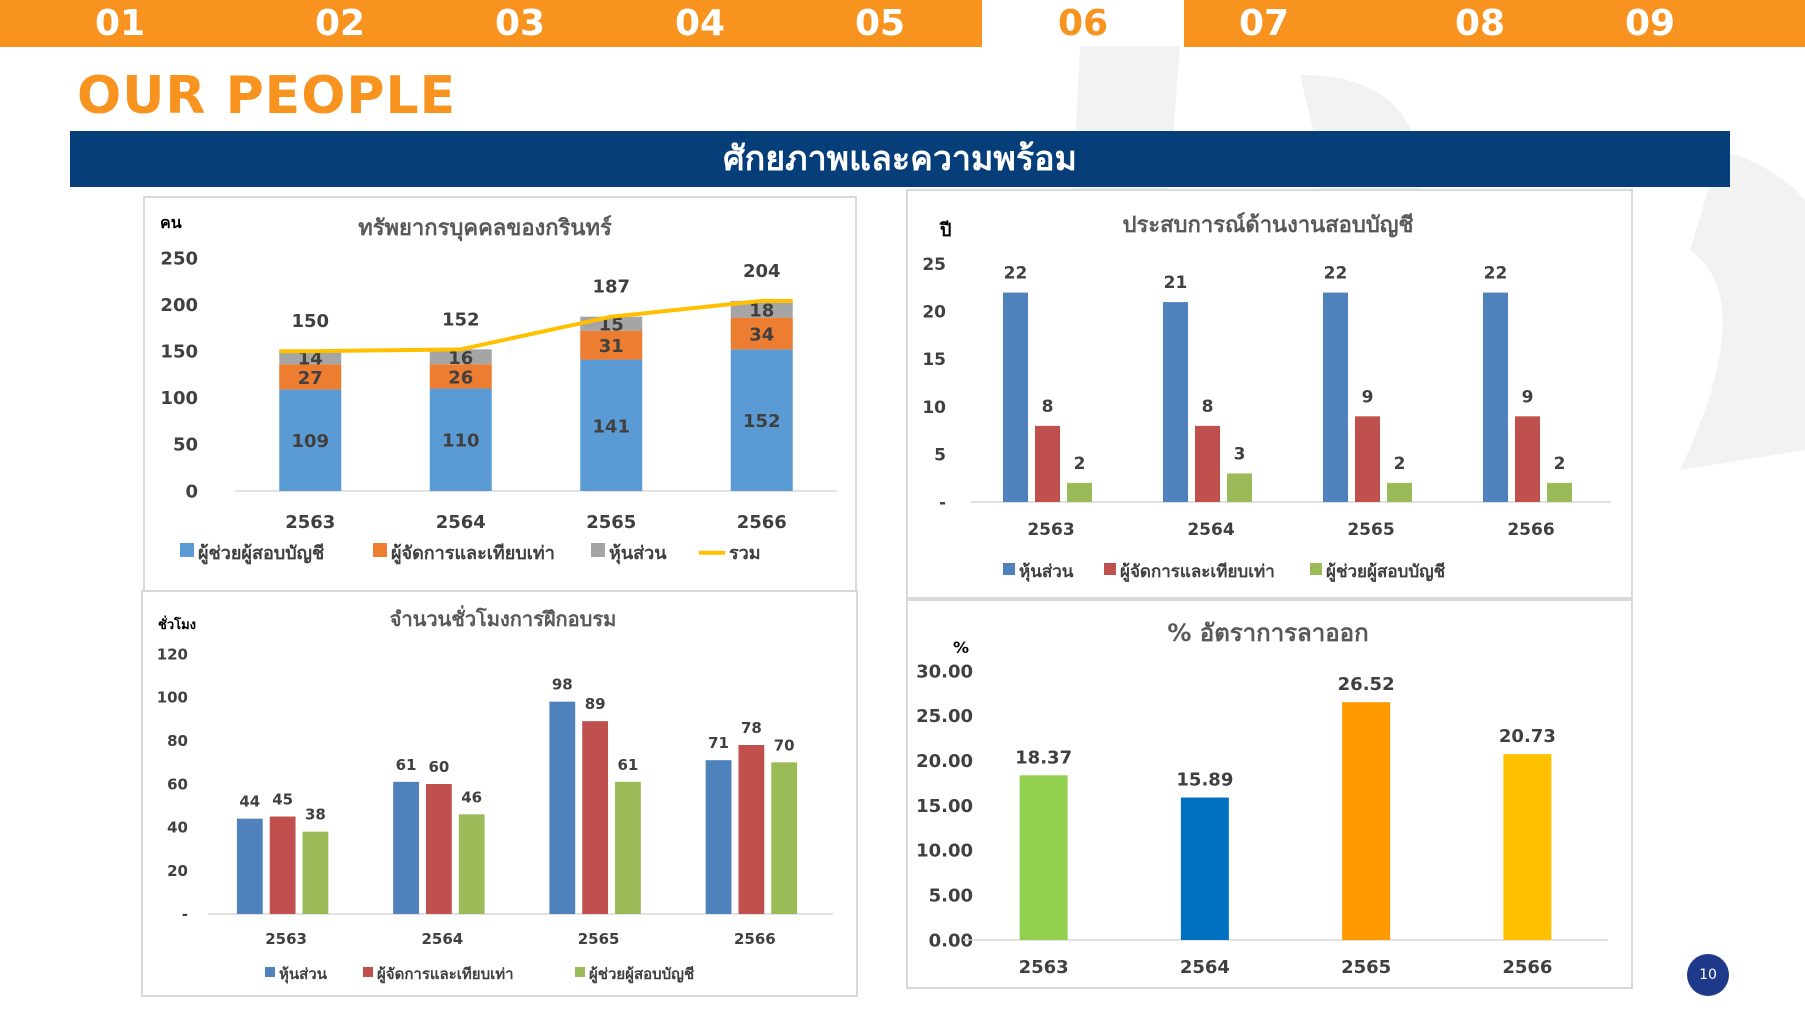 The width and height of the screenshot is (1805, 1015). Describe the element at coordinates (249, 802) in the screenshot. I see `data-label: 44` at that location.